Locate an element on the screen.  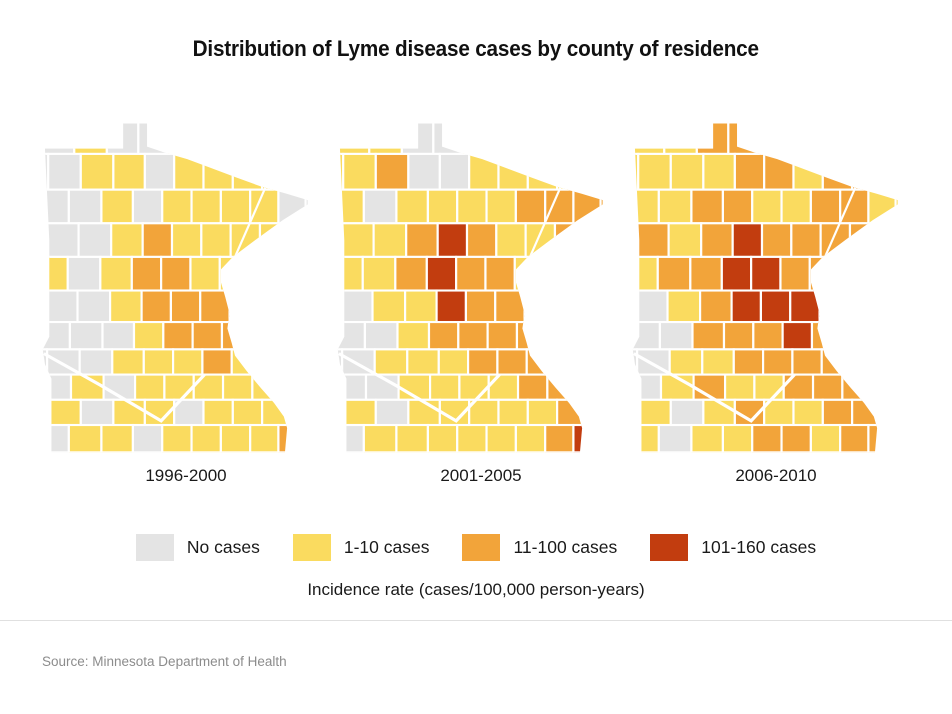
county-grid is located at coordinates (170, 288).